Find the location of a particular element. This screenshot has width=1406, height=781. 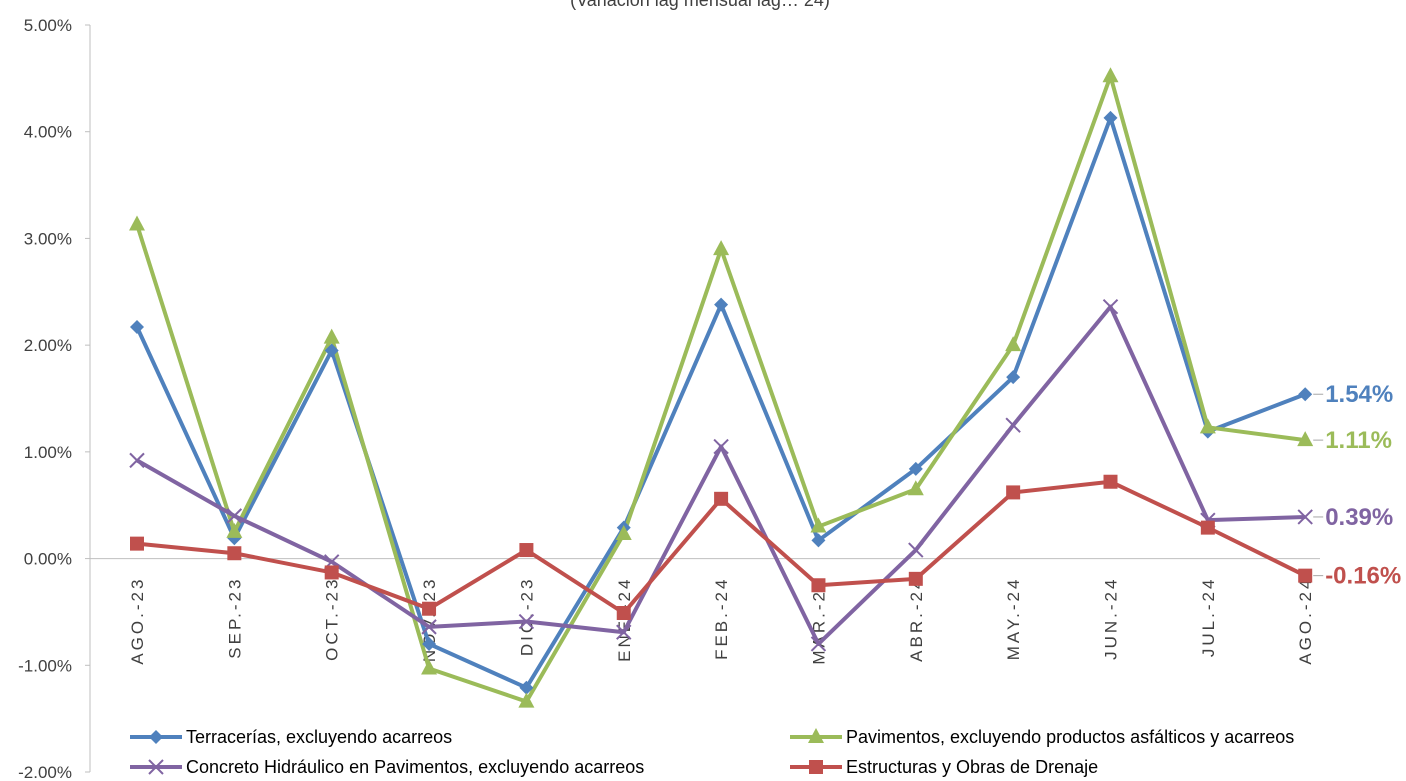

x-tick-label: SEP.-23 is located at coordinates (234, 618).